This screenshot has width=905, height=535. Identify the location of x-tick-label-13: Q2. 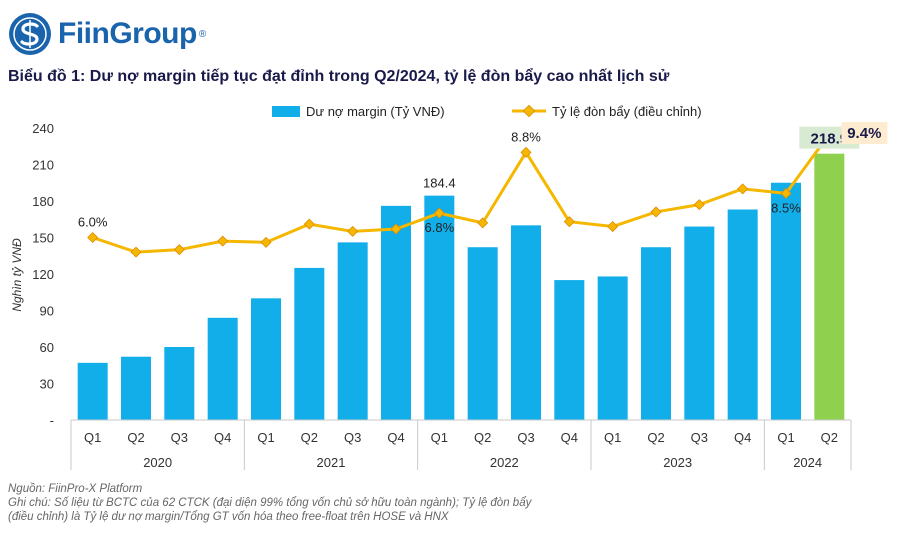
(655, 437).